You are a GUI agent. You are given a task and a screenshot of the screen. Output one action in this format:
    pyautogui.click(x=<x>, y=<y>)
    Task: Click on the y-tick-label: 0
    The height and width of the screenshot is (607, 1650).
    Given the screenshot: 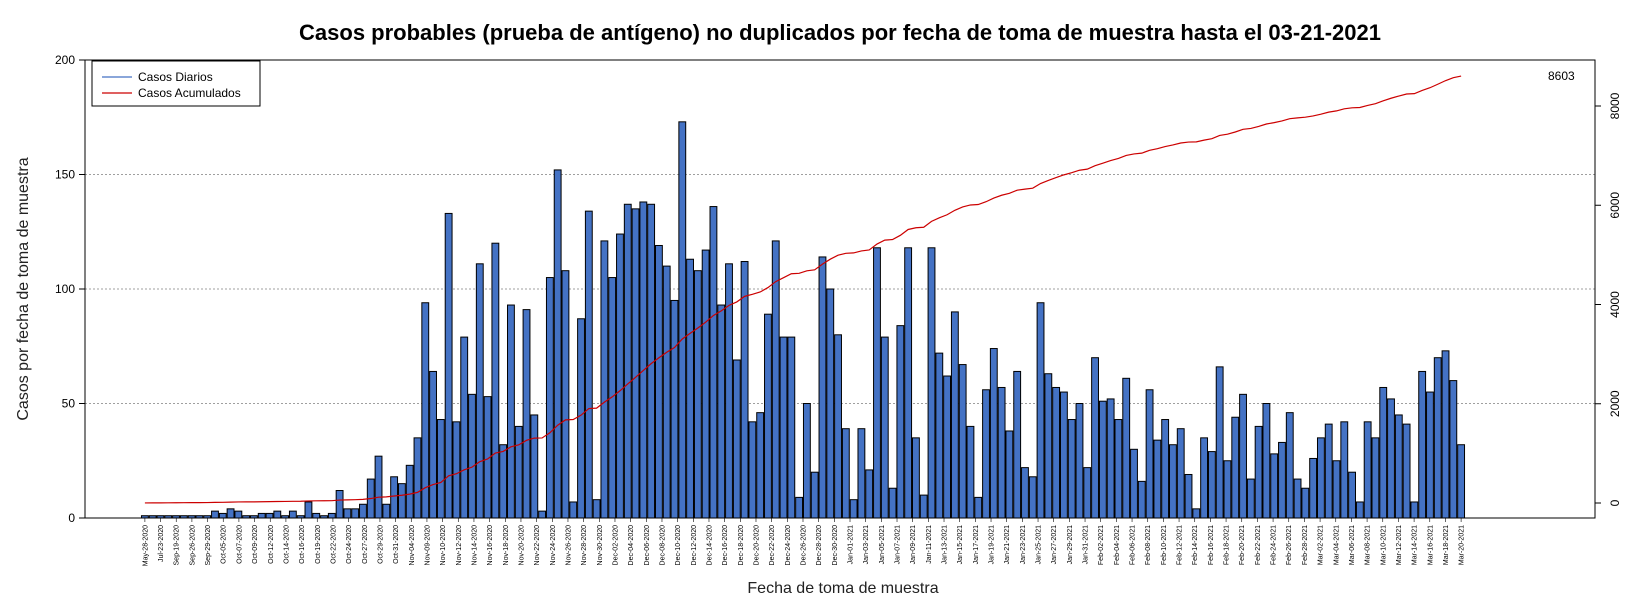 What is the action you would take?
    pyautogui.click(x=71, y=518)
    